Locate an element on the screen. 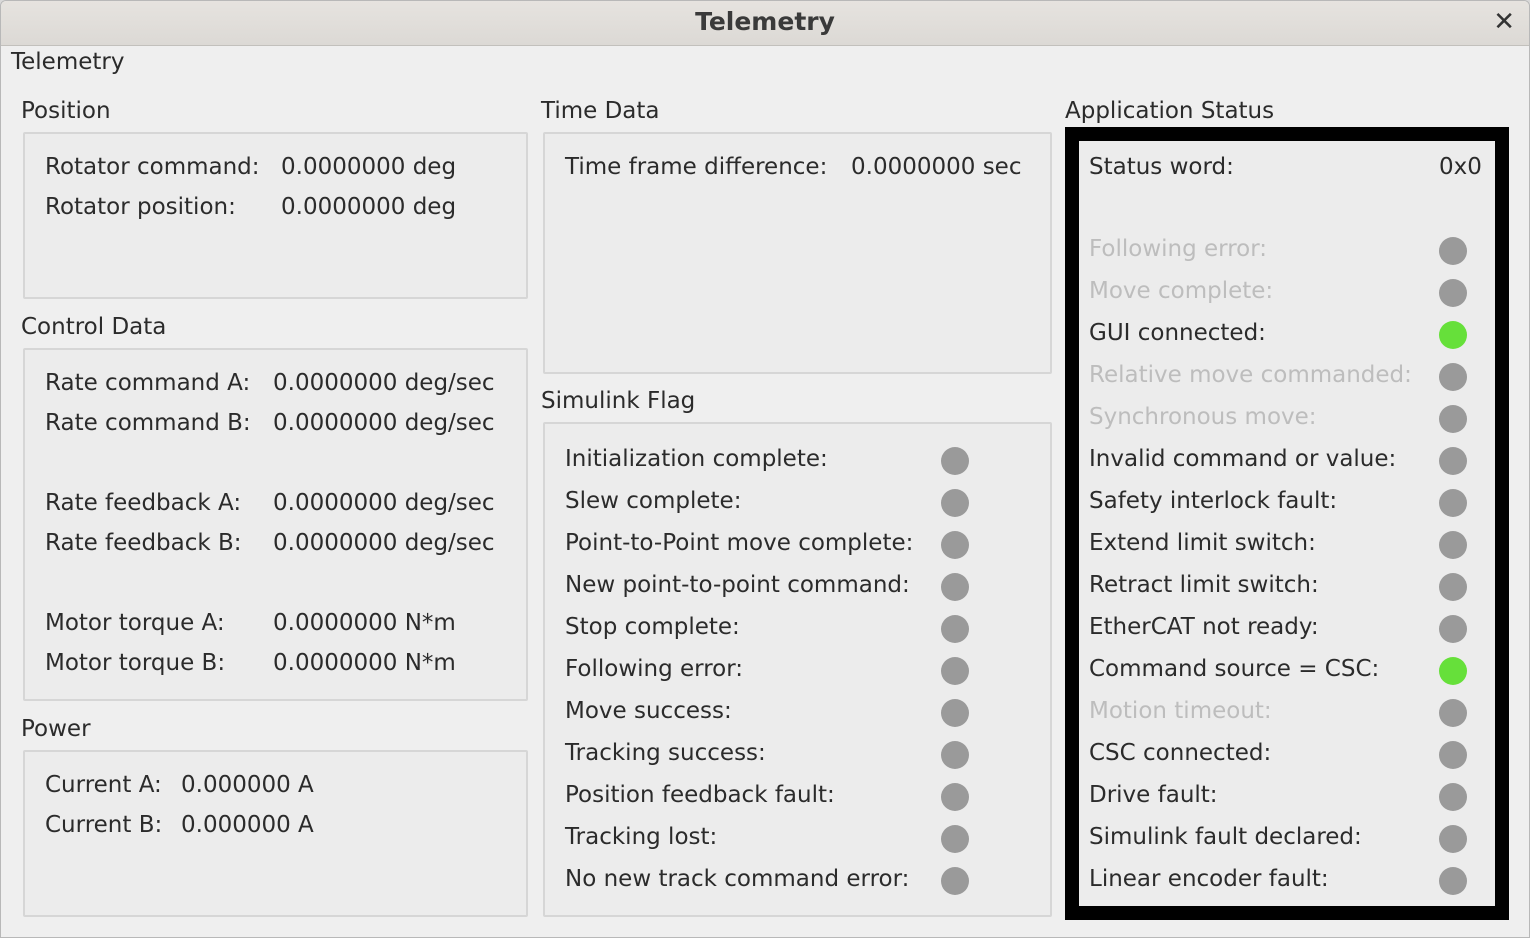 Image resolution: width=1530 pixels, height=938 pixels. app-status-label: Retract limit switch: is located at coordinates (1204, 585).